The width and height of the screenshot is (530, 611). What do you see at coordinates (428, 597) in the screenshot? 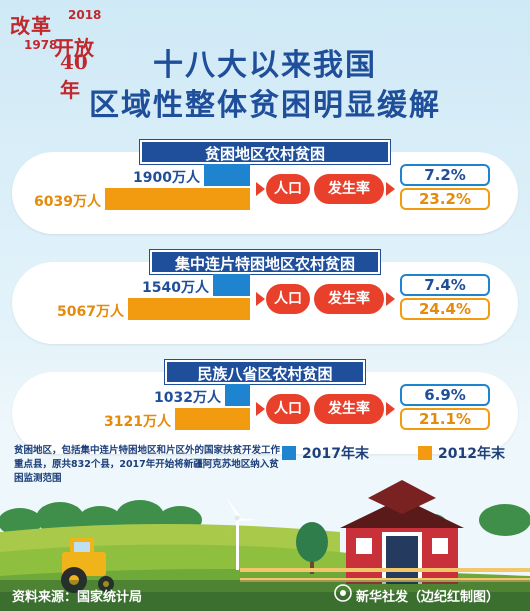
I see `credit-text: 新华社发（边纪红制图）` at bounding box center [428, 597].